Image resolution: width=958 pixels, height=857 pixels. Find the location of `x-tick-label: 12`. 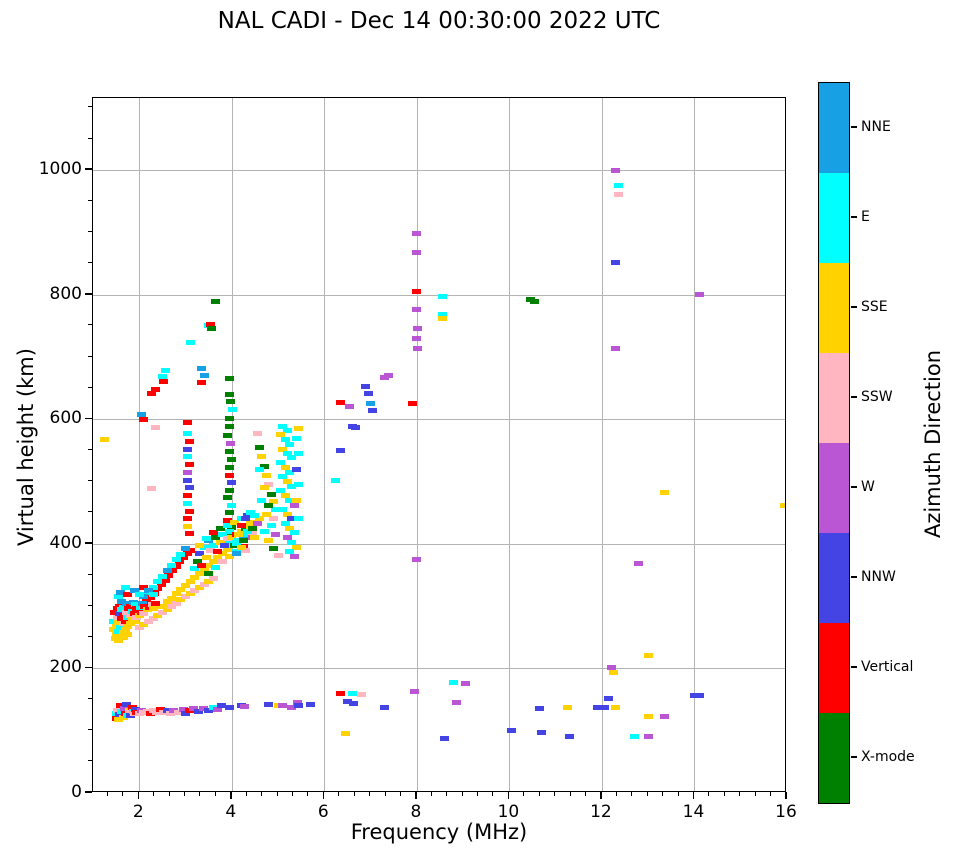

x-tick-label: 12 is located at coordinates (601, 812).